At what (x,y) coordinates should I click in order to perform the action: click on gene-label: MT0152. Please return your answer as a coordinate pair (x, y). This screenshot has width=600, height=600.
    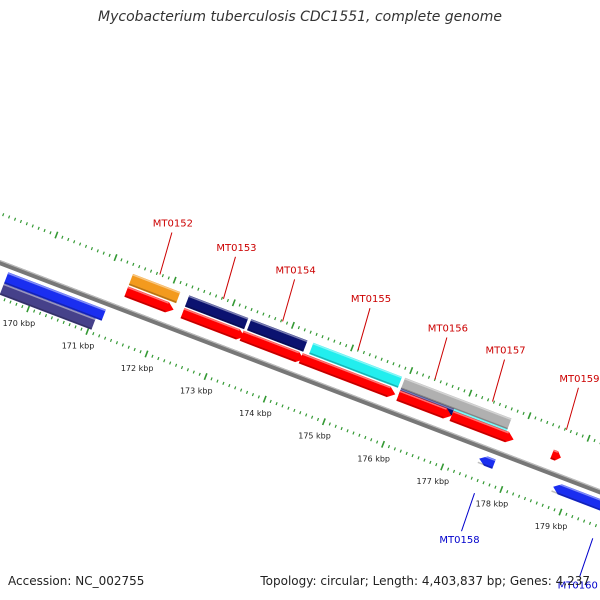
    Looking at the image, I should click on (173, 224).